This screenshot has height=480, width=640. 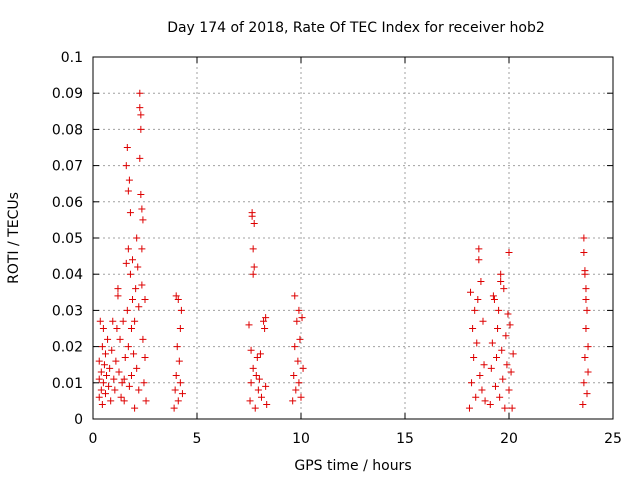 What do you see at coordinates (613, 439) in the screenshot?
I see `x-tick-label: 25` at bounding box center [613, 439].